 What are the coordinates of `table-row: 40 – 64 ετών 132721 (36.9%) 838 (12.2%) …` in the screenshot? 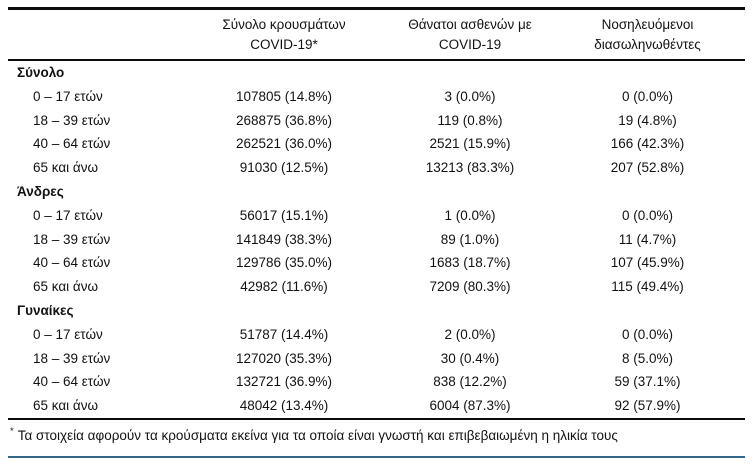 It's located at (376, 382).